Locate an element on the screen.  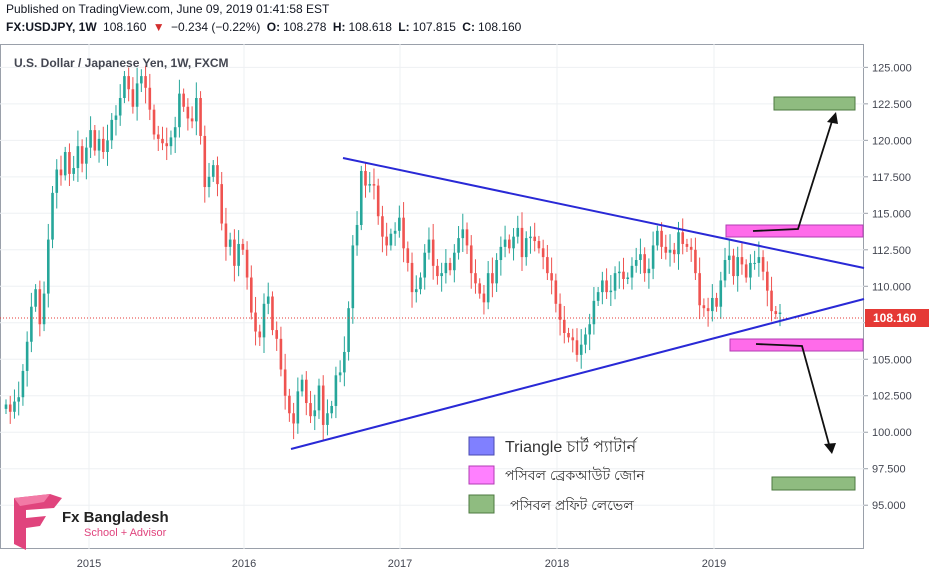
downside-projection-arrow is located at coordinates (793, 396).